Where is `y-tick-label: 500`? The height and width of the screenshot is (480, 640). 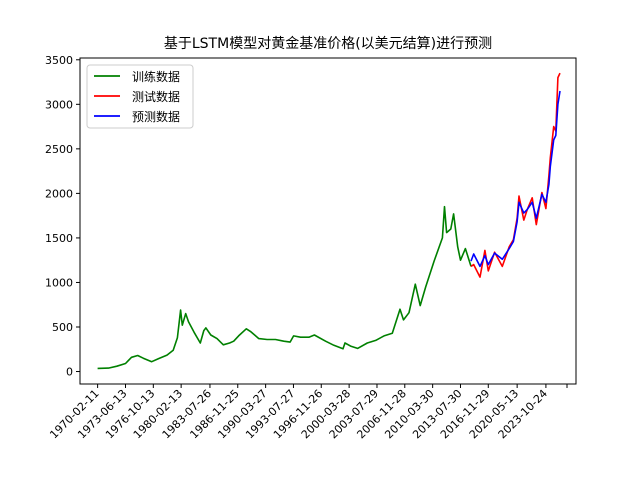
y-tick-label: 500 is located at coordinates (62, 327).